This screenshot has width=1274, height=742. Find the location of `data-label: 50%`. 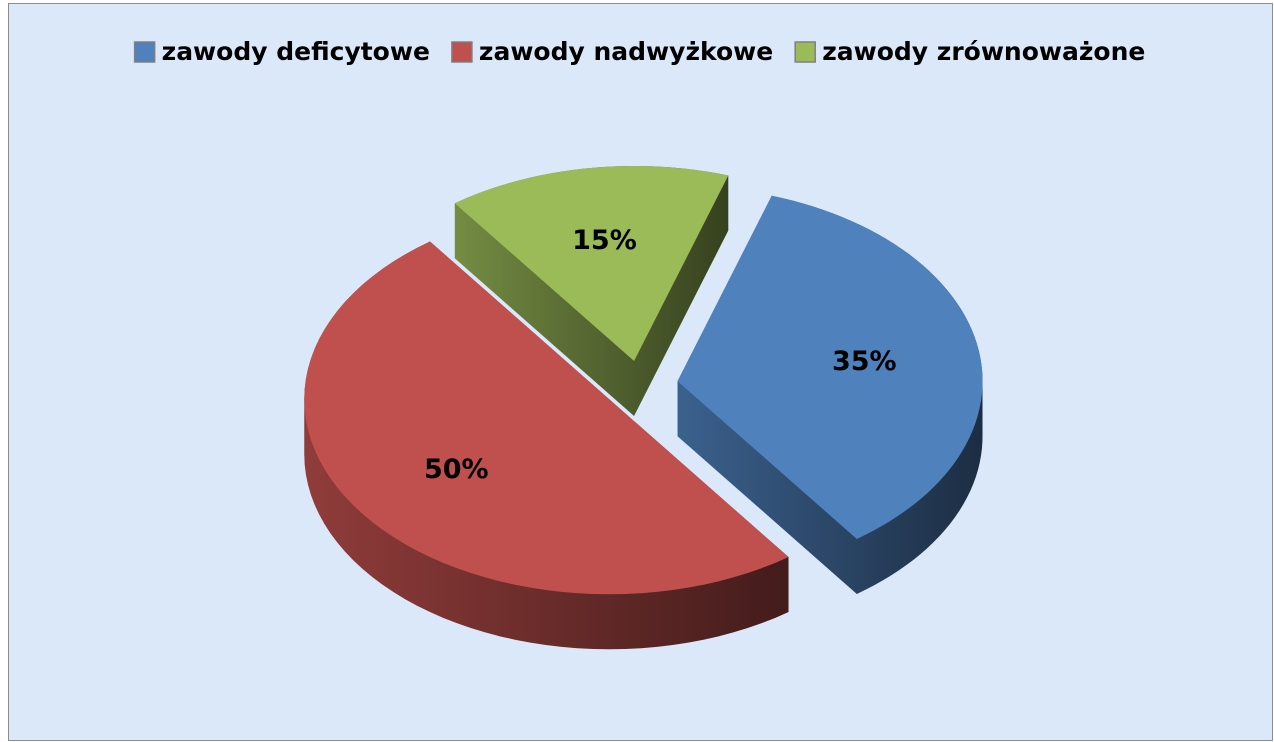

data-label: 50% is located at coordinates (456, 469).